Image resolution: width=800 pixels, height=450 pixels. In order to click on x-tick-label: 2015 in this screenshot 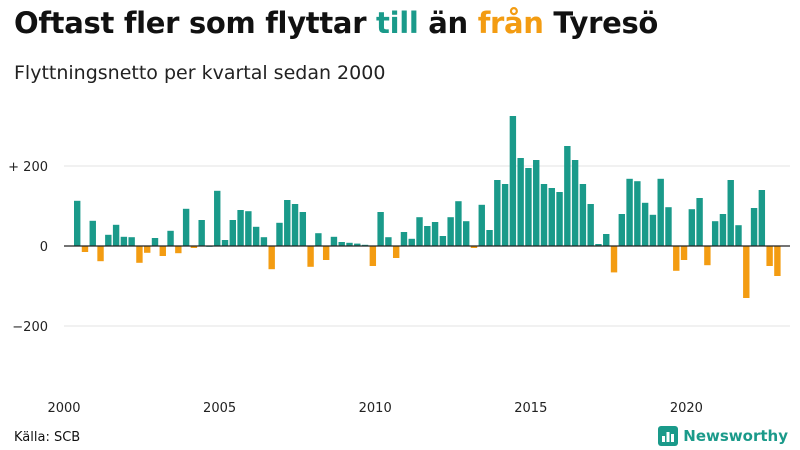, I will do `click(530, 408)`.